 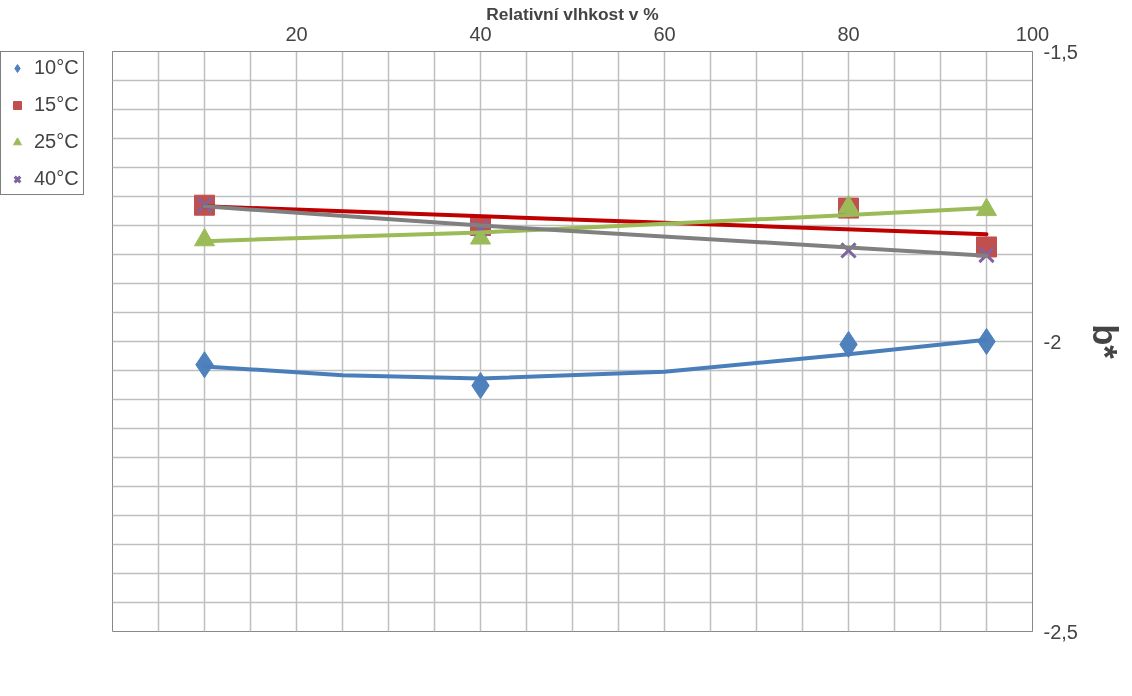 I want to click on legend-label: 15°C, so click(x=56, y=104).